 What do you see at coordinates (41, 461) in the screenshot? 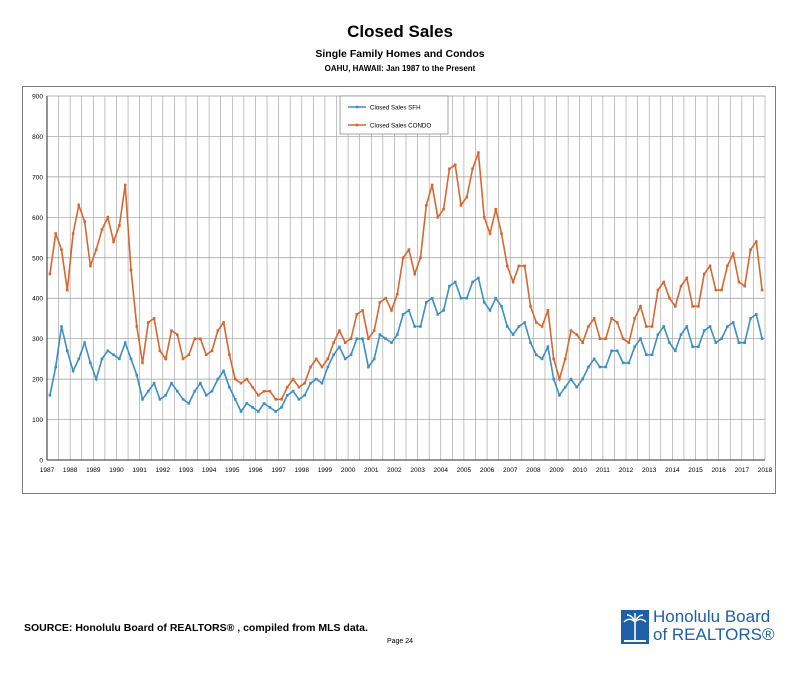
I see `y-tick-label: 0` at bounding box center [41, 461].